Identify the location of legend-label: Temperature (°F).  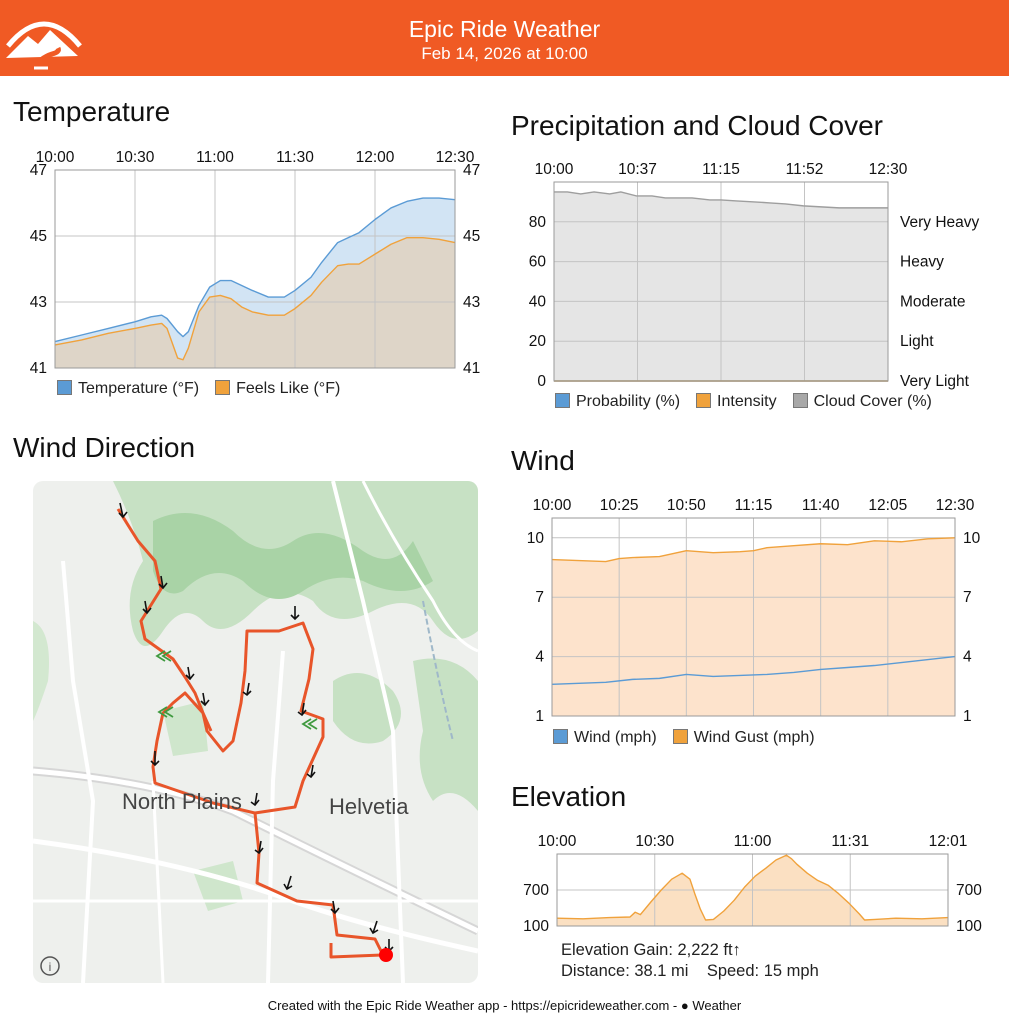
(139, 388).